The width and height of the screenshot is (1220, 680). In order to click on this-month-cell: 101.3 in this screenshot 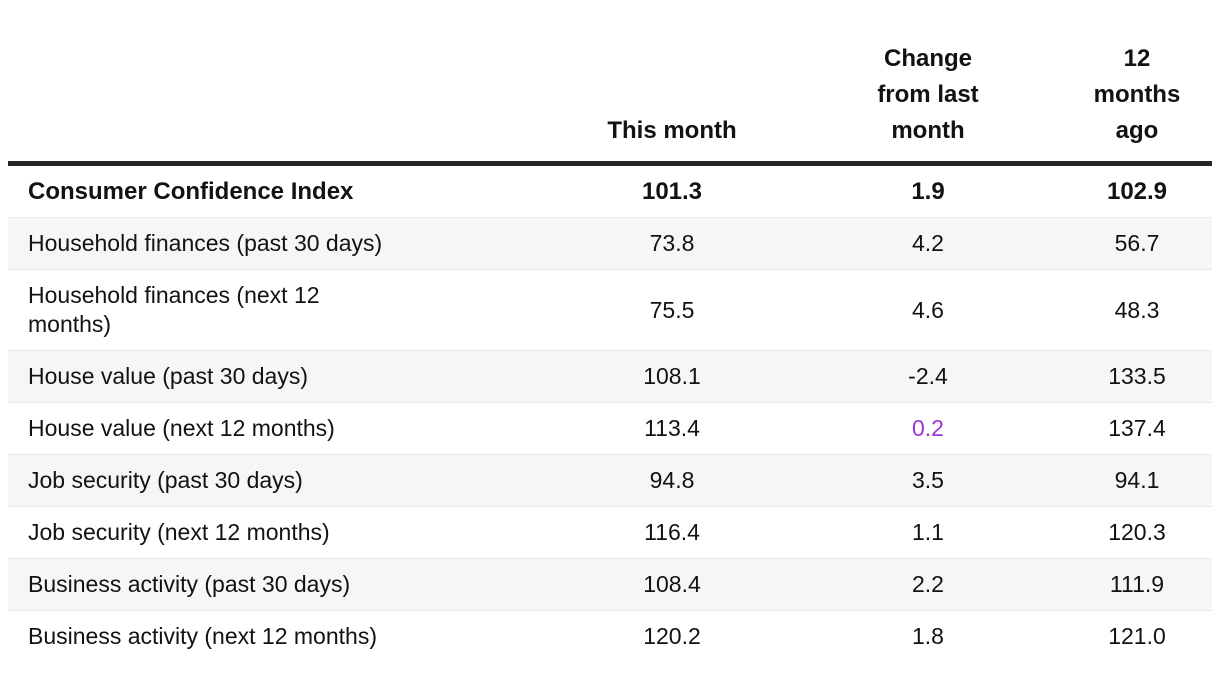, I will do `click(672, 191)`.